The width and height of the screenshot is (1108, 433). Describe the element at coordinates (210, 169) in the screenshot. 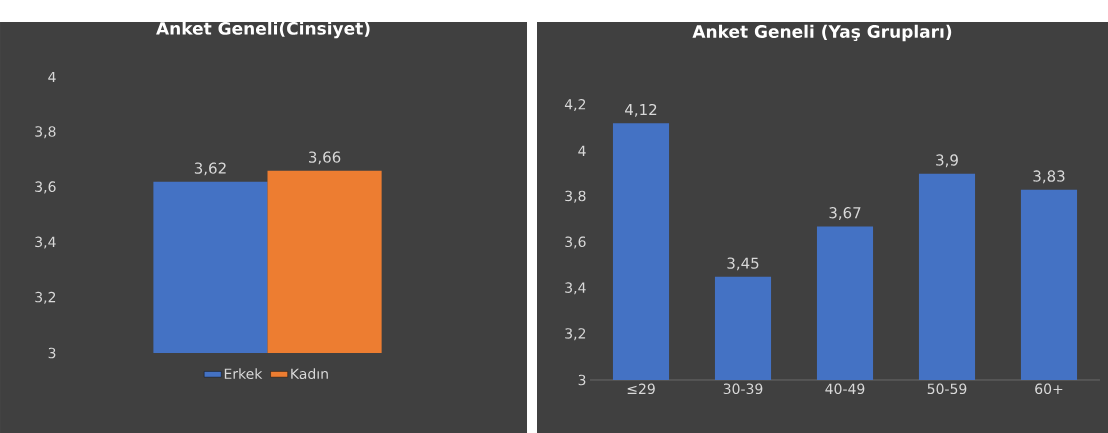

I see `data-label: 3,62` at that location.